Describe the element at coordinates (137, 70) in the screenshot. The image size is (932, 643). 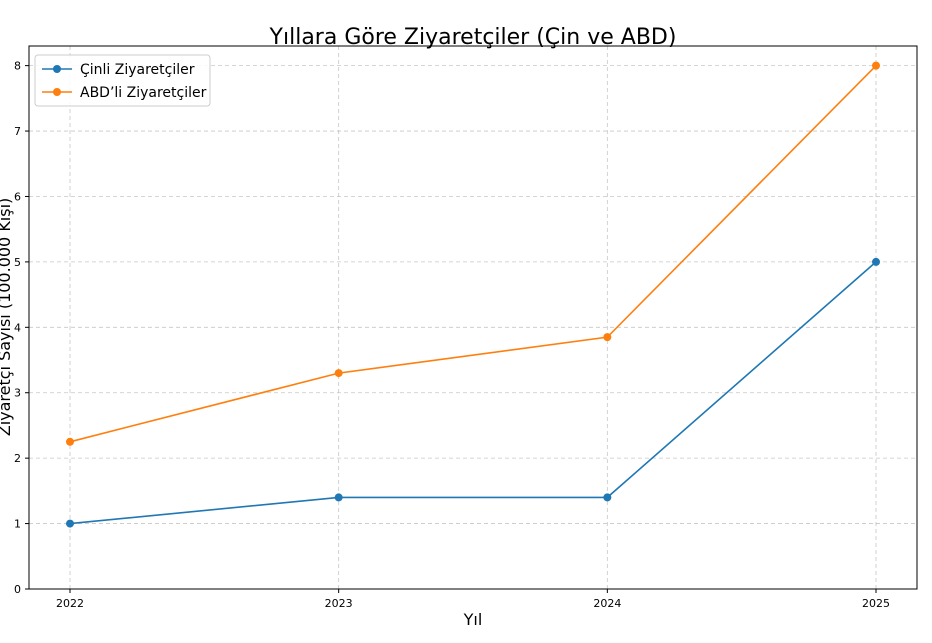
I see `legend-label: Çinli Ziyaretçiler` at that location.